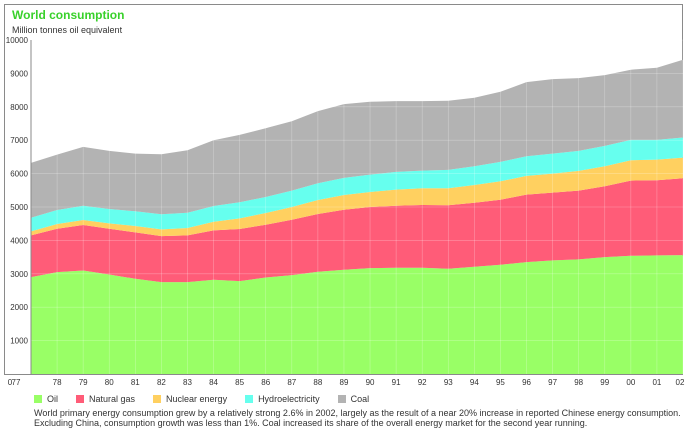 This screenshot has width=688, height=435. What do you see at coordinates (19, 140) in the screenshot?
I see `y-tick-label: 7000` at bounding box center [19, 140].